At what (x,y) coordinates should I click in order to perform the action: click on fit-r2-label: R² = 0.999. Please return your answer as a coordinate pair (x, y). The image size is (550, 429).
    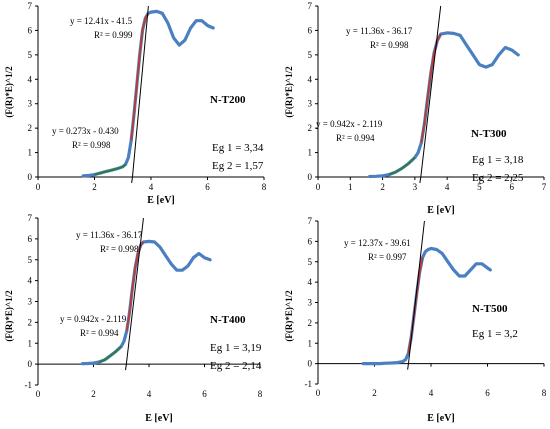
    Looking at the image, I should click on (113, 35).